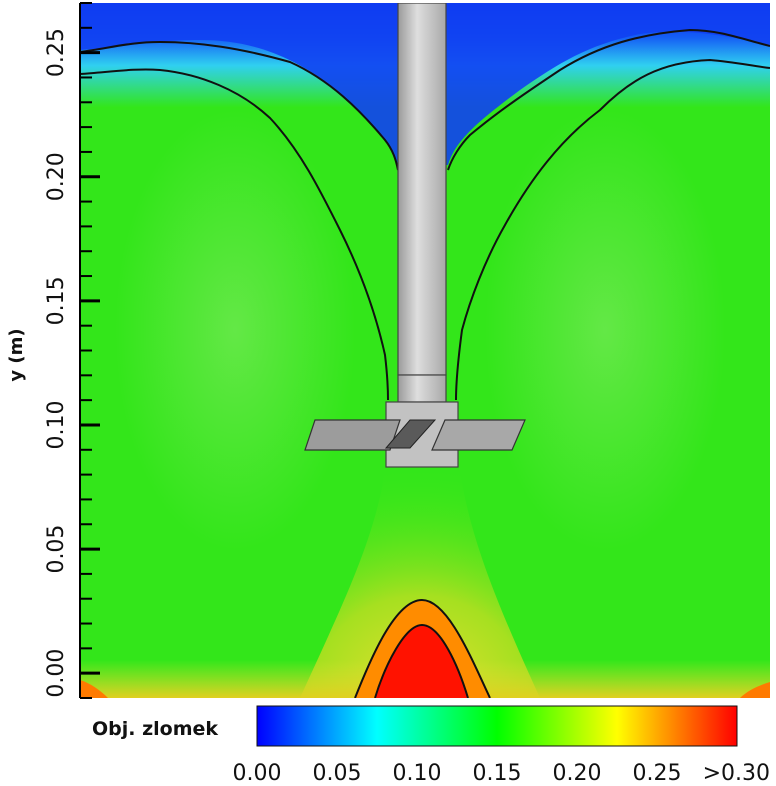 The width and height of the screenshot is (776, 786). Describe the element at coordinates (257, 773) in the screenshot. I see `colorbar-tick-label: 0.00` at that location.